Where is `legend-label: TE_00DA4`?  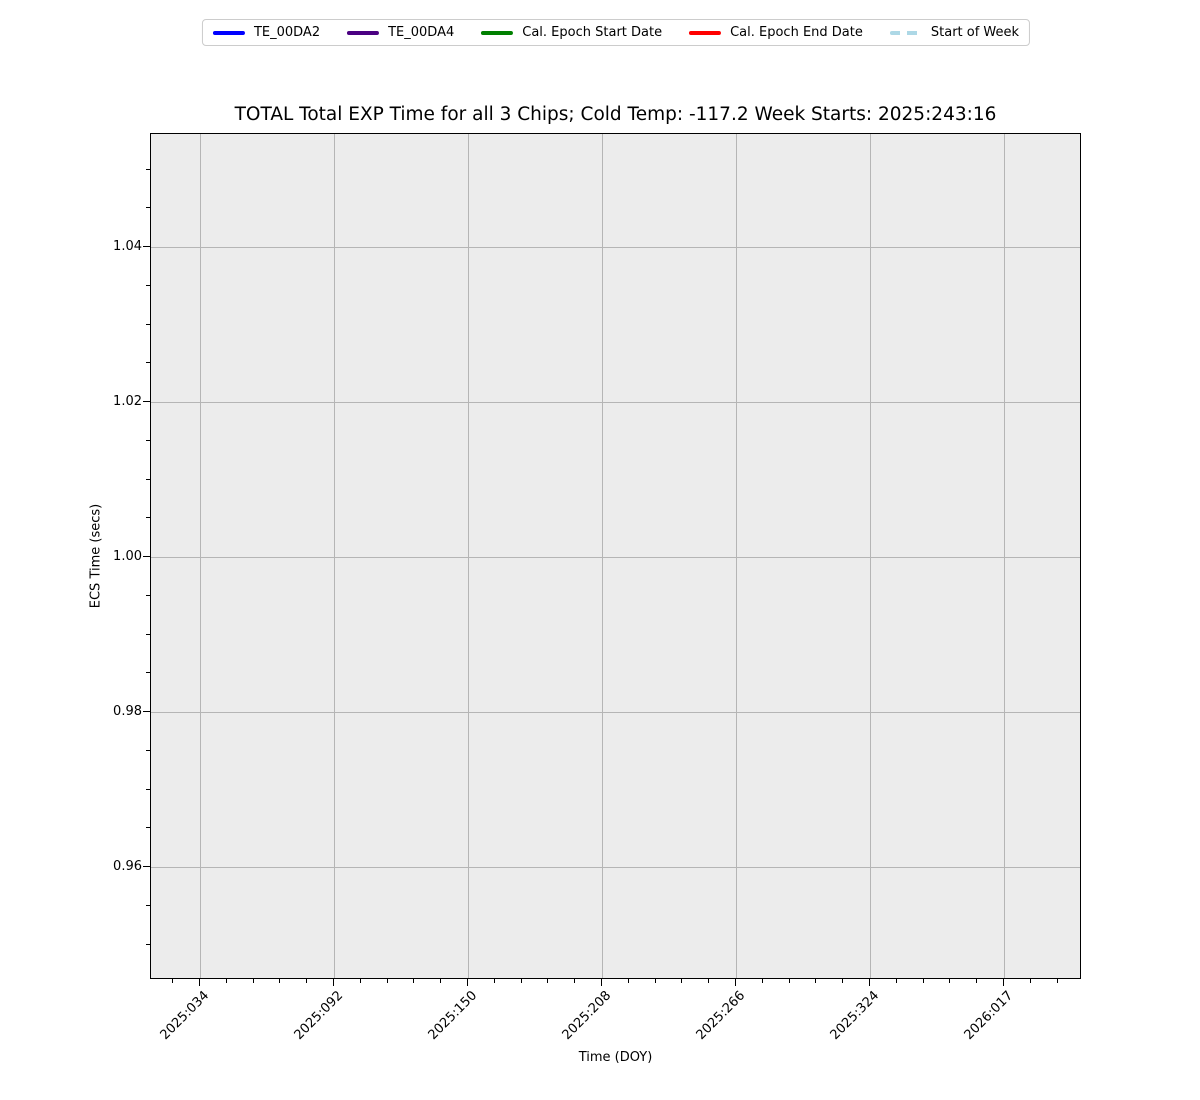 legend-label: TE_00DA4 is located at coordinates (421, 32).